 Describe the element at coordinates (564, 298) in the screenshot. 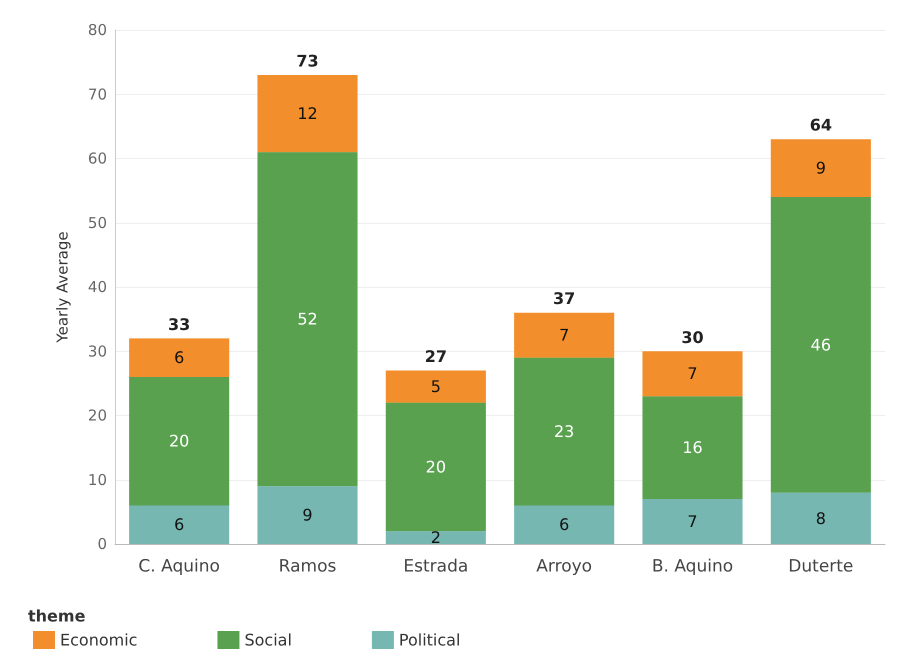

I see `total-label: 37` at that location.